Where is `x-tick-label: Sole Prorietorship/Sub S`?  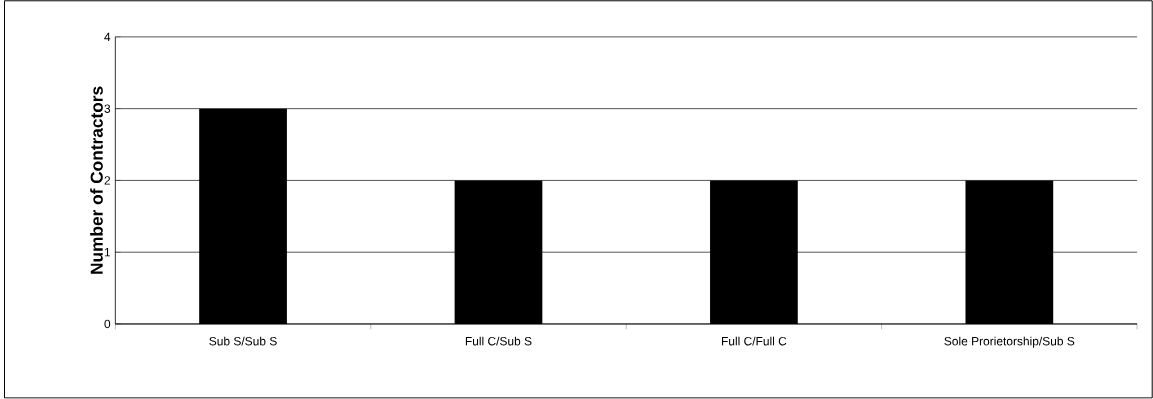
x-tick-label: Sole Prorietorship/Sub S is located at coordinates (1009, 342).